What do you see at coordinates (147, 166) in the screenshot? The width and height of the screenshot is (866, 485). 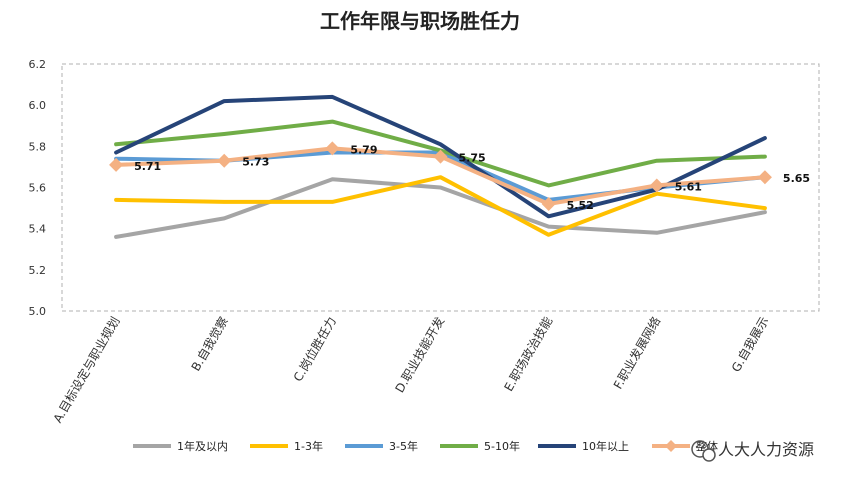 I see `data-label: 5.71` at bounding box center [147, 166].